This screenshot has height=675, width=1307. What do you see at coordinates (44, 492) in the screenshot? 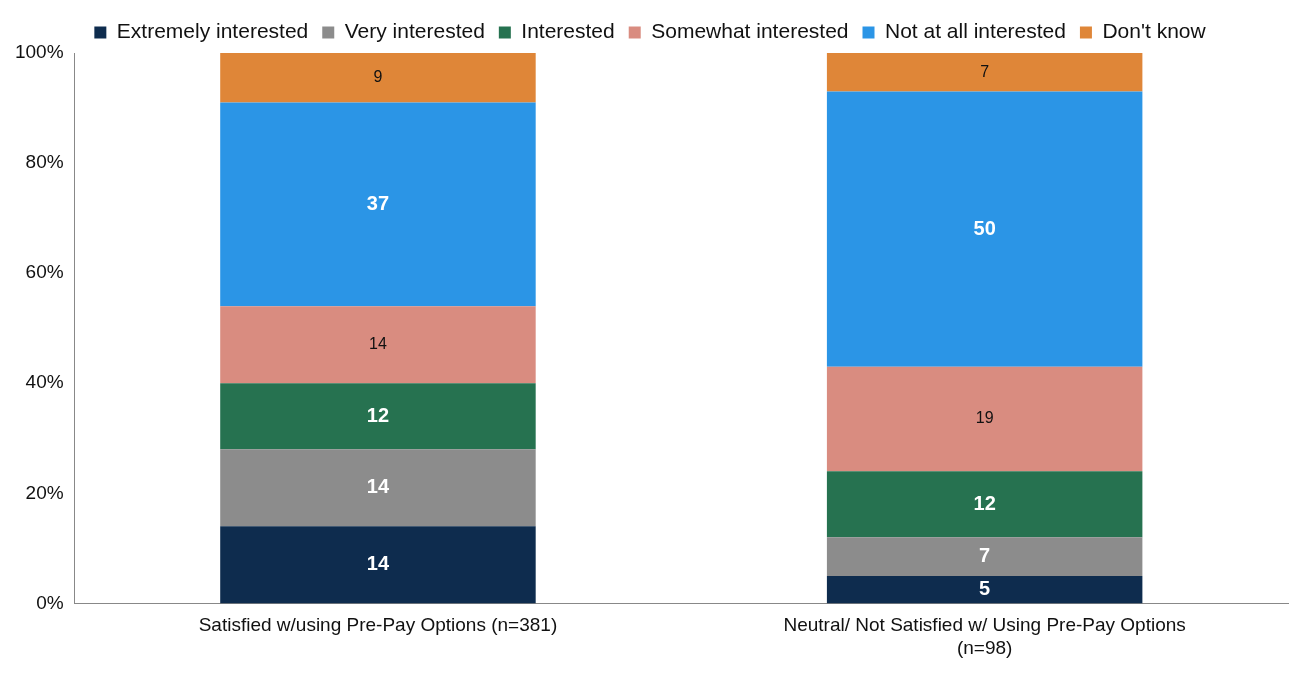
I see `y-tick-label: 20%` at bounding box center [44, 492].